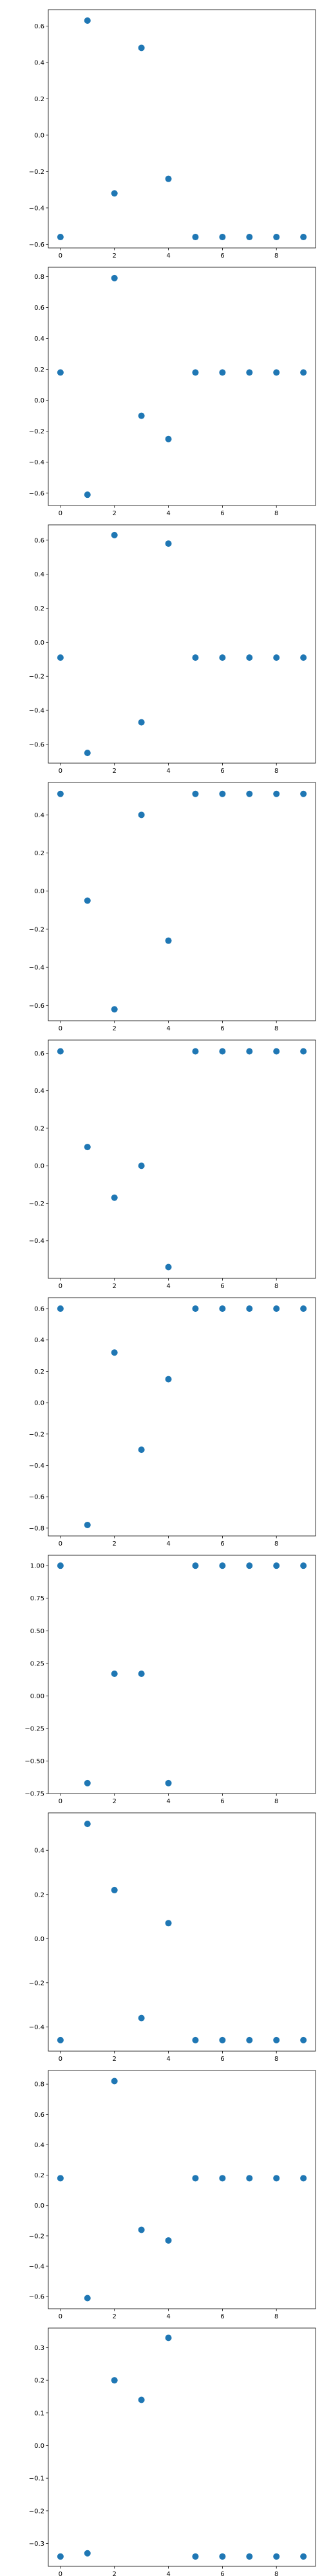 Image resolution: width=322 pixels, height=2576 pixels. Describe the element at coordinates (34, 1729) in the screenshot. I see `y-tick-label: −0.25` at that location.